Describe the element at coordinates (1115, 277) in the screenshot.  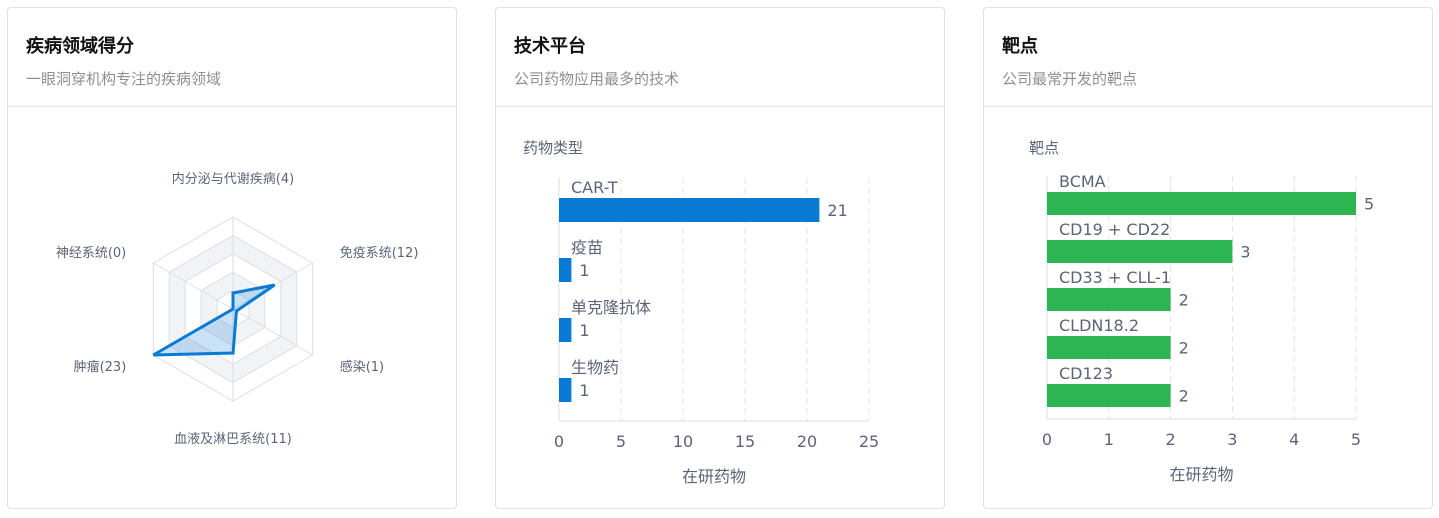
I see `category-label: CD33 + CLL-1` at that location.